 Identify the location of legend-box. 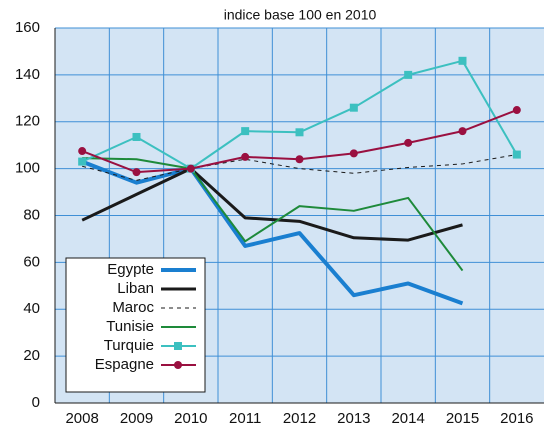
(135, 325).